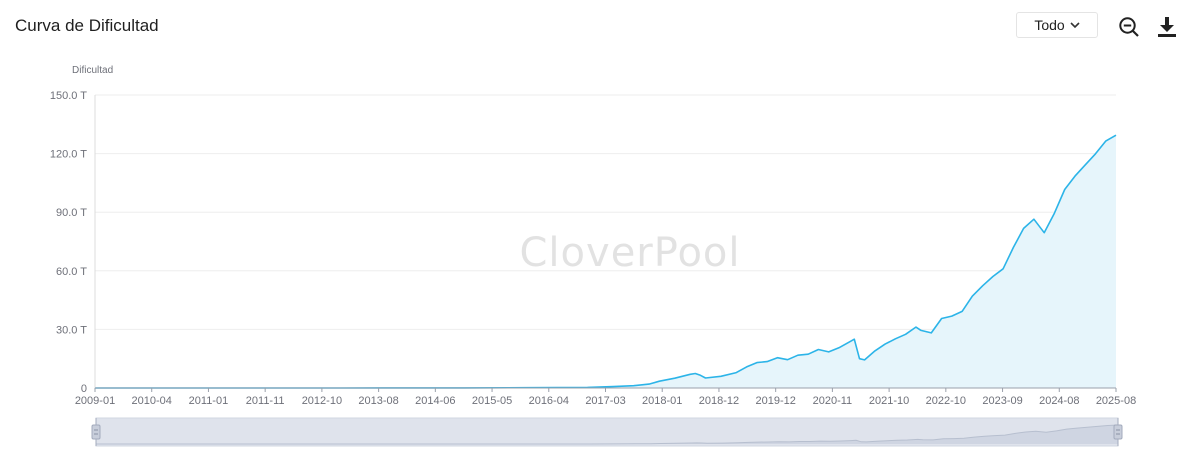 Image resolution: width=1194 pixels, height=459 pixels. What do you see at coordinates (719, 401) in the screenshot?
I see `x-tick-label: 2018-12` at bounding box center [719, 401].